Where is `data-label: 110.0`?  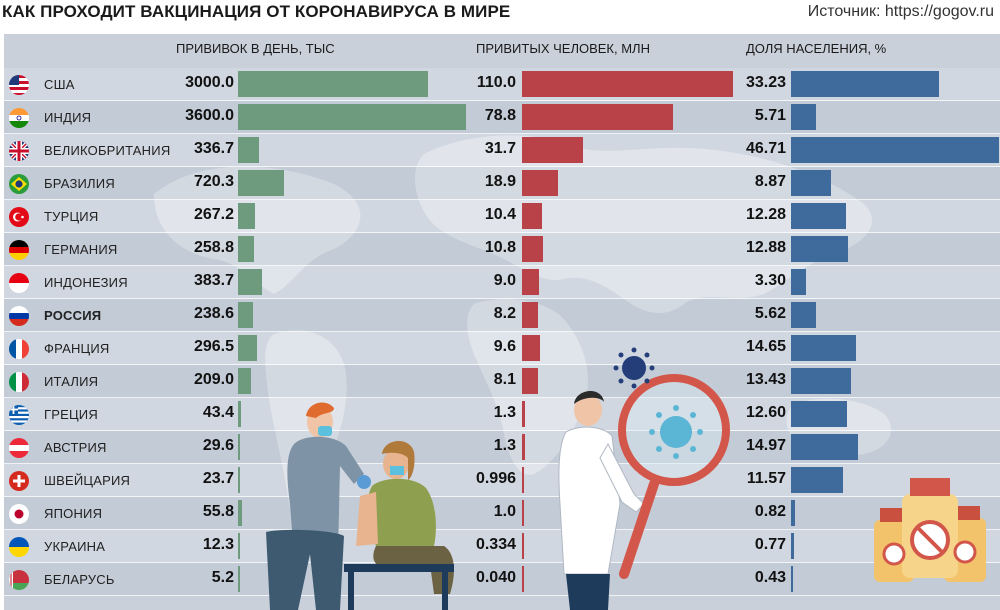 data-label: 110.0 is located at coordinates (496, 82).